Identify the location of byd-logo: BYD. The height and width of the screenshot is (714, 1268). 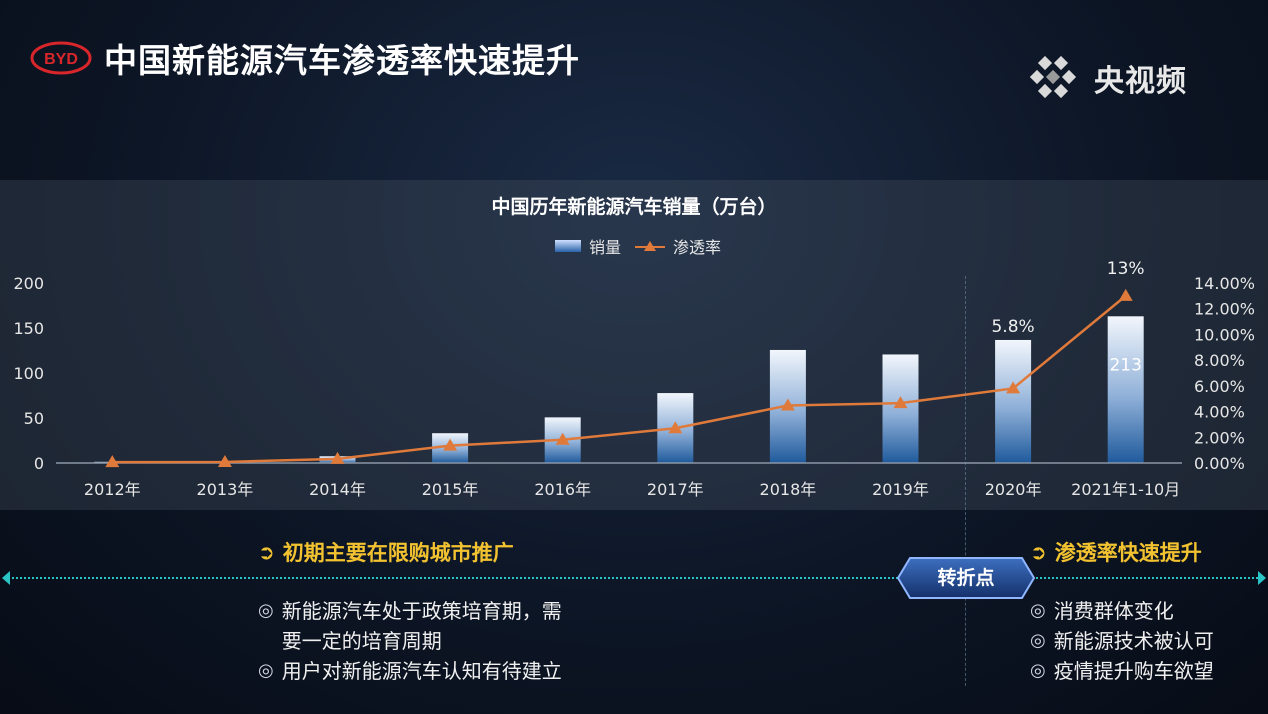
(61, 58).